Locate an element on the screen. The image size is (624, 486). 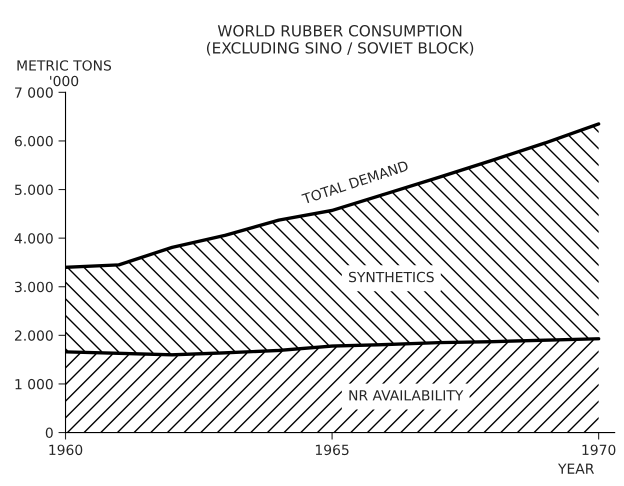
y-tick-label: 1 000 is located at coordinates (34, 384).